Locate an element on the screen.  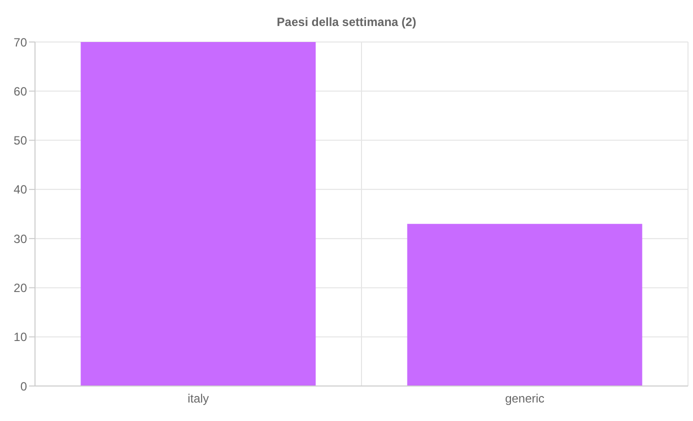
y-tick-label: 0 is located at coordinates (24, 386).